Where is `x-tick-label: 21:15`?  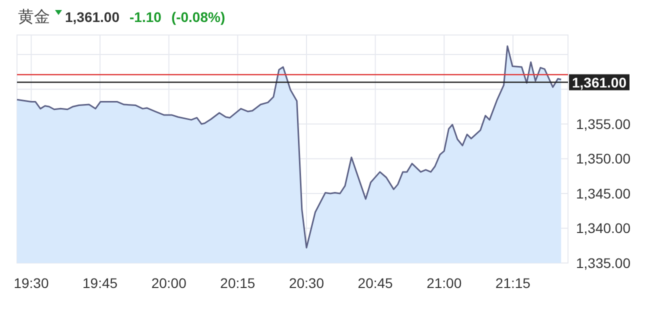 x-tick-label: 21:15 is located at coordinates (513, 283).